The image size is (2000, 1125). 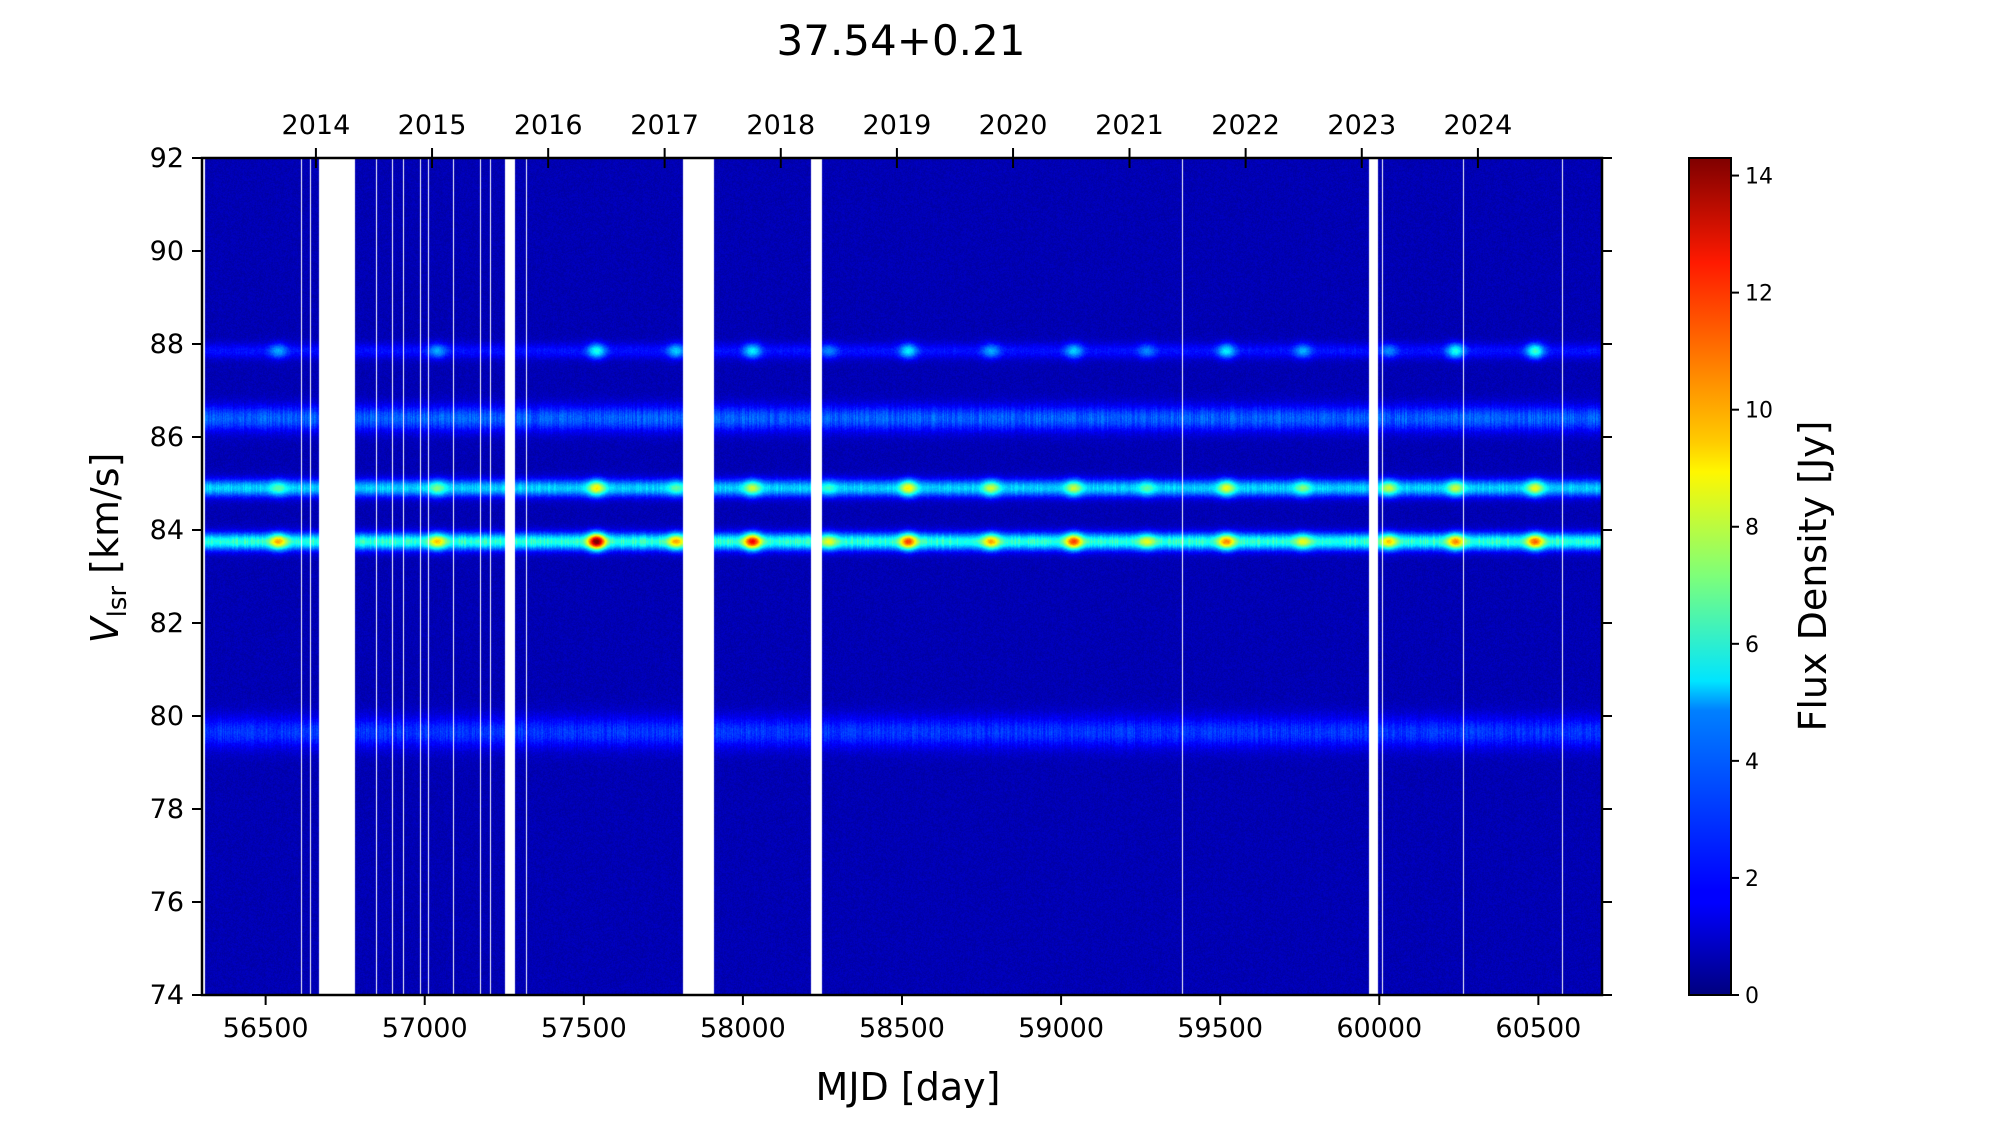 I want to click on year-tick-label: 2014, so click(x=316, y=125).